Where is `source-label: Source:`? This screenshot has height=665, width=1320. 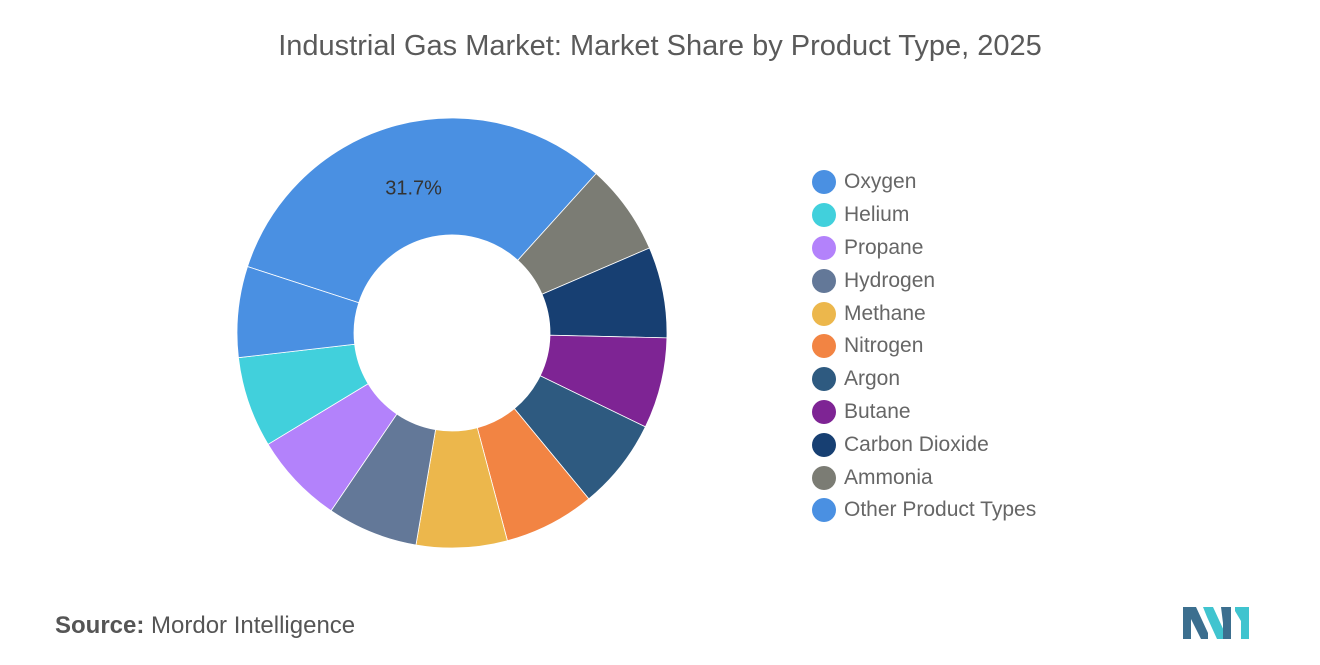 source-label: Source: is located at coordinates (100, 625).